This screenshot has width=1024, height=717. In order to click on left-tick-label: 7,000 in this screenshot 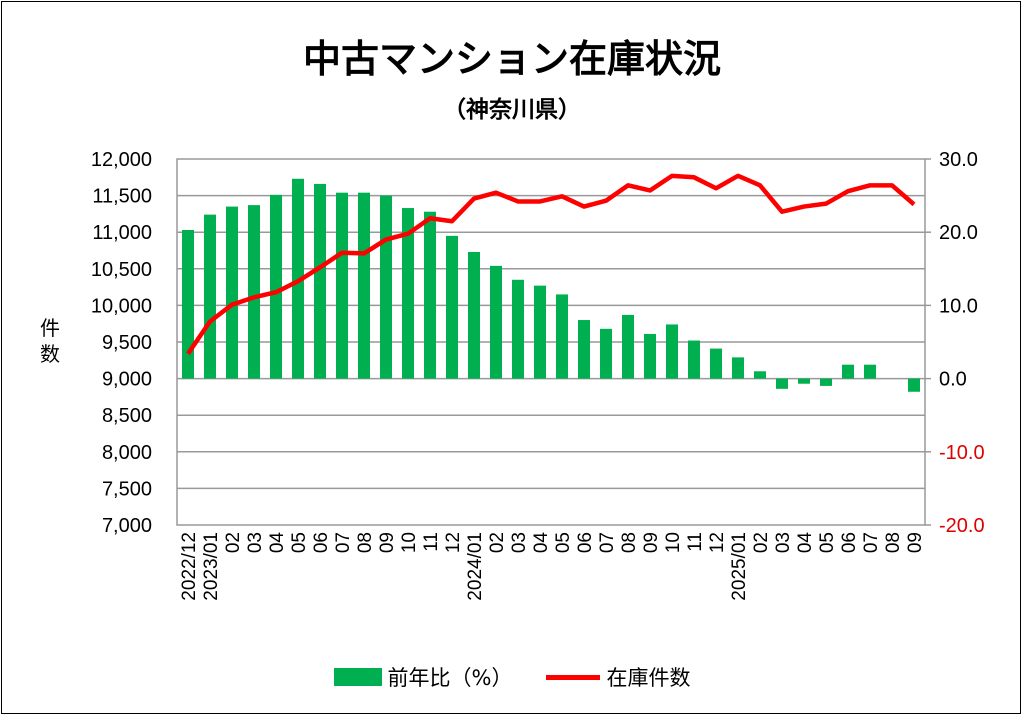, I will do `click(127, 526)`.